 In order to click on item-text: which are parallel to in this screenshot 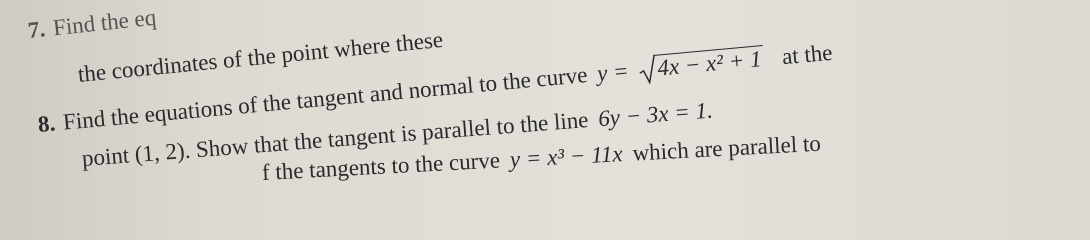, I will do `click(726, 148)`.